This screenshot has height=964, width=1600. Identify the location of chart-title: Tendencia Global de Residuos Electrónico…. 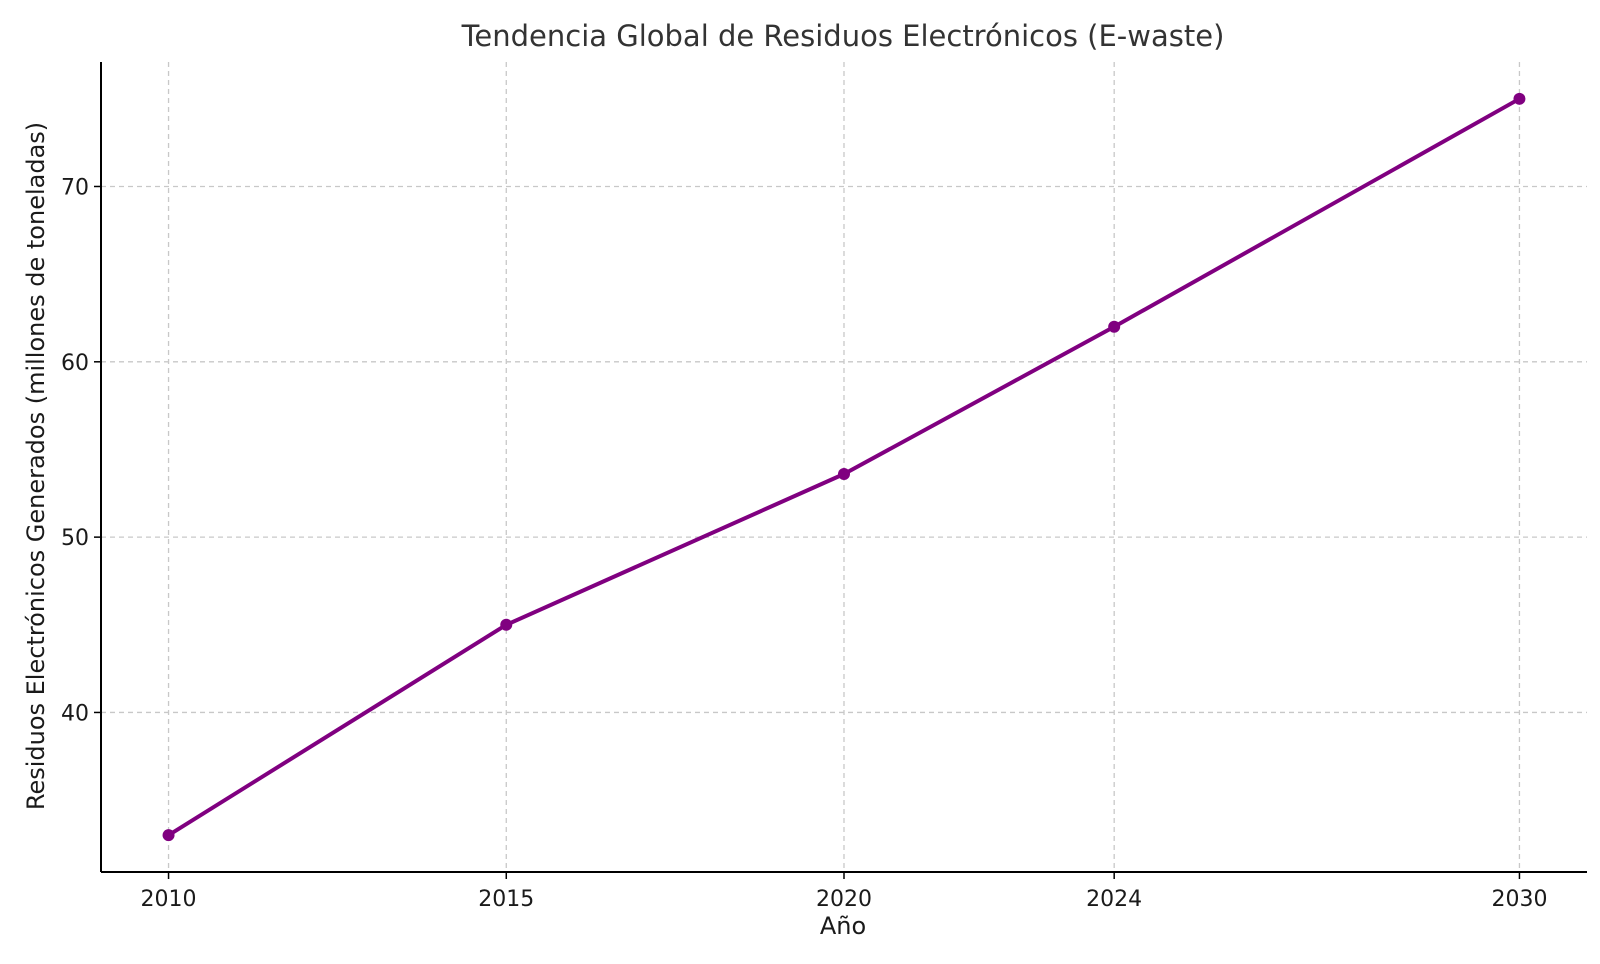
(843, 36).